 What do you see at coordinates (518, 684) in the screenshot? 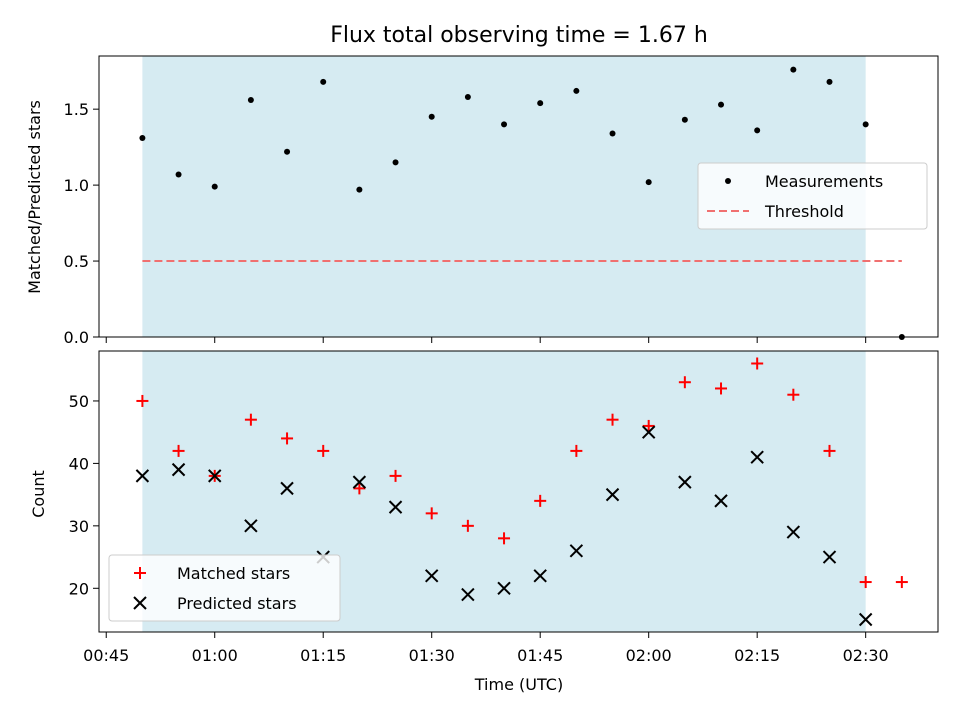
I see `x-axis-label: Time (UTC)` at bounding box center [518, 684].